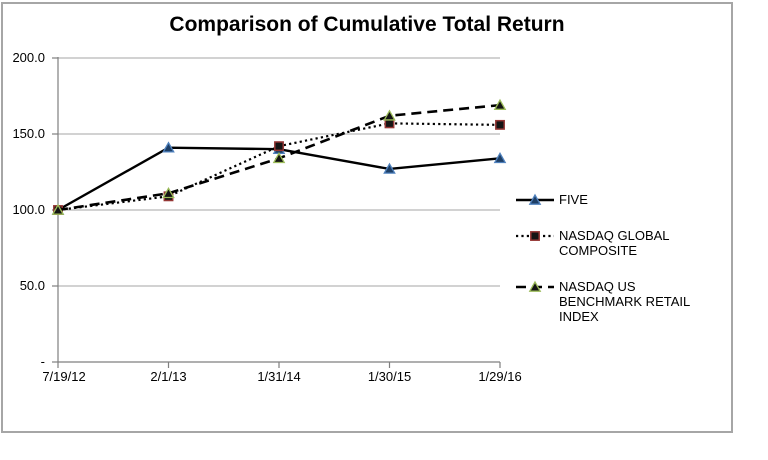 This screenshot has height=460, width=768. What do you see at coordinates (28, 133) in the screenshot?
I see `y-axis-label: 150.0` at bounding box center [28, 133].